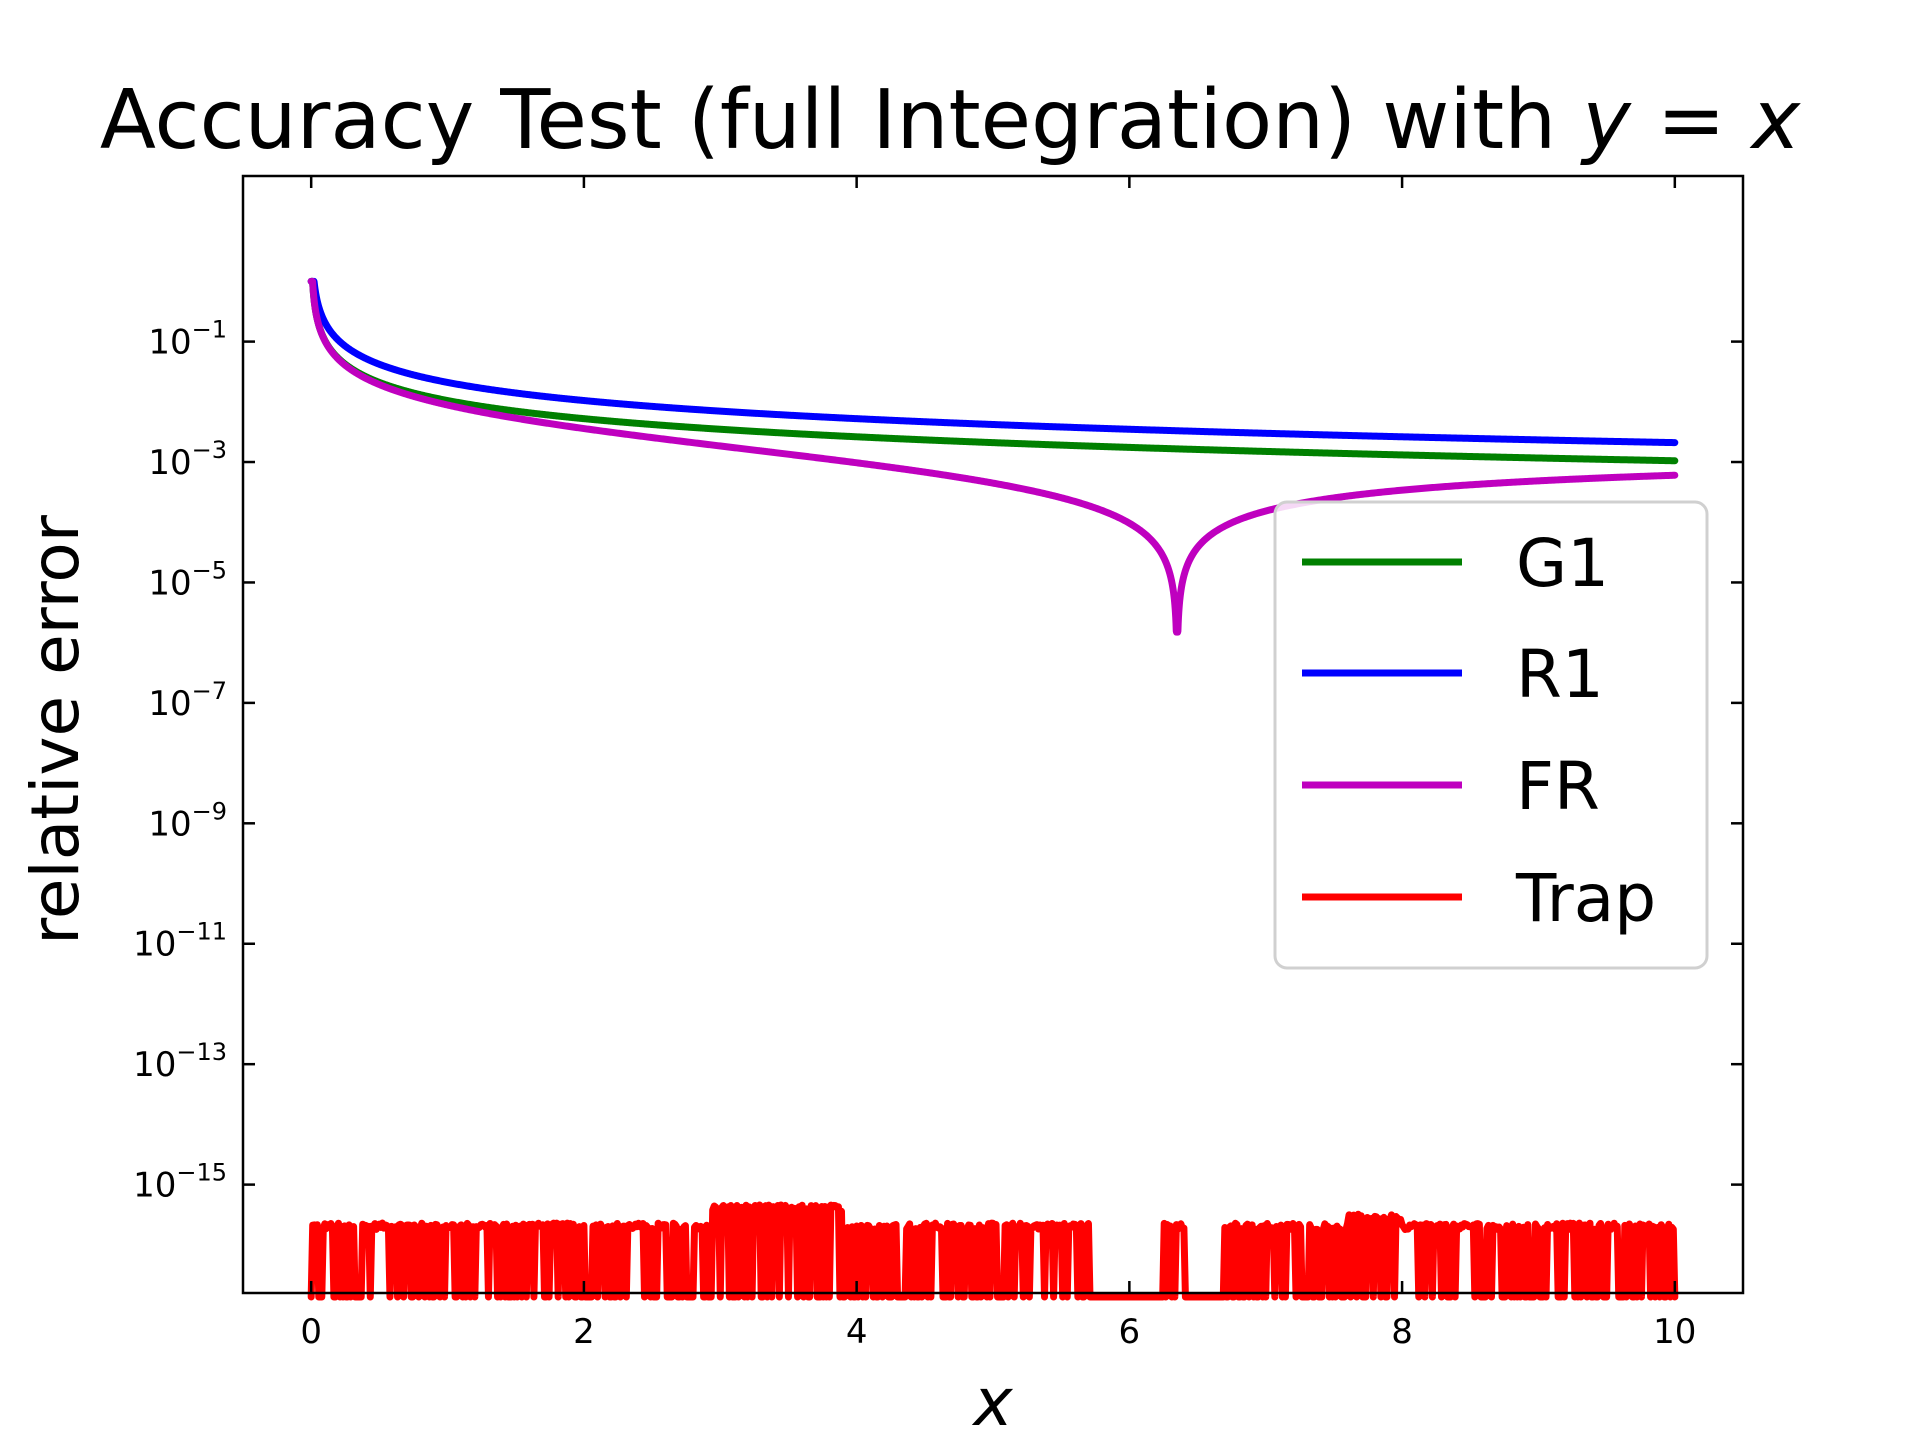  Describe the element at coordinates (1130, 1332) in the screenshot. I see `x-tick-label: 6` at that location.